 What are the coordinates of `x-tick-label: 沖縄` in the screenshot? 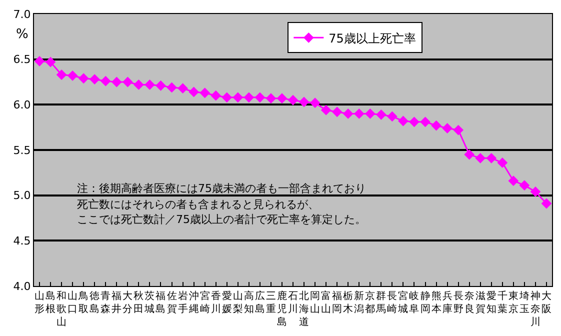 It's located at (193, 302).